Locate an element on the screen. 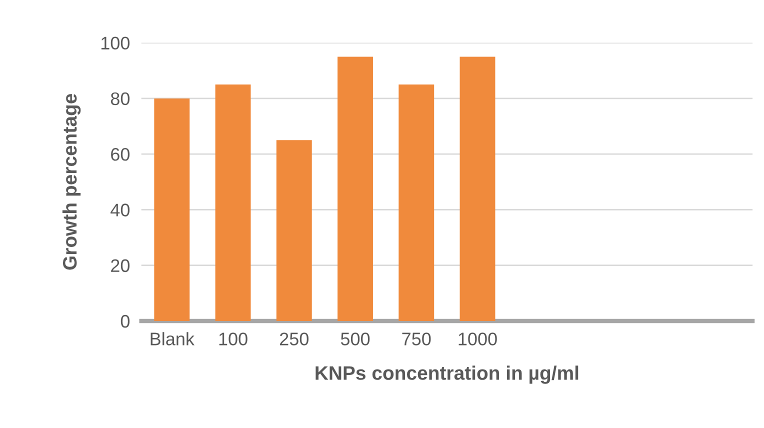 The width and height of the screenshot is (764, 428). y-tick-label: 0 is located at coordinates (125, 321).